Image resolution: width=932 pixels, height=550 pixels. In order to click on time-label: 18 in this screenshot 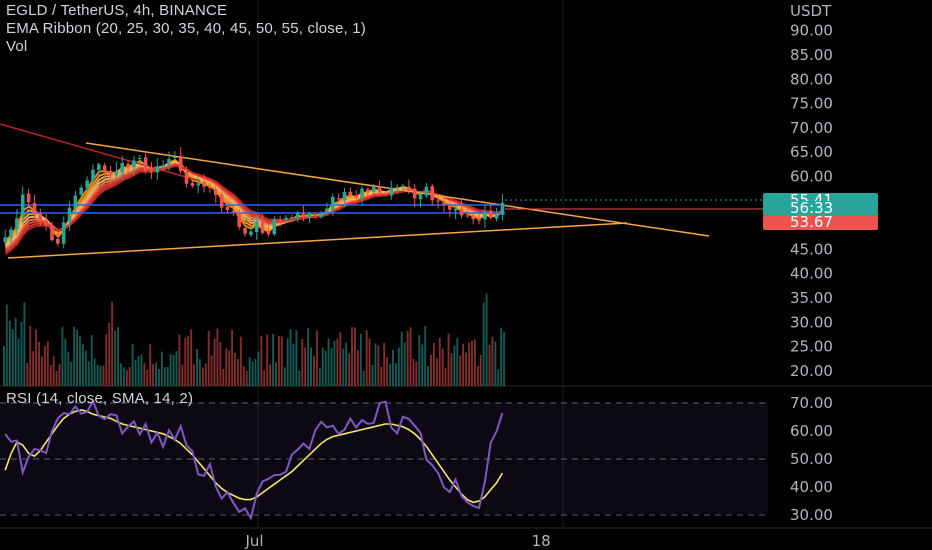, I will do `click(541, 541)`.